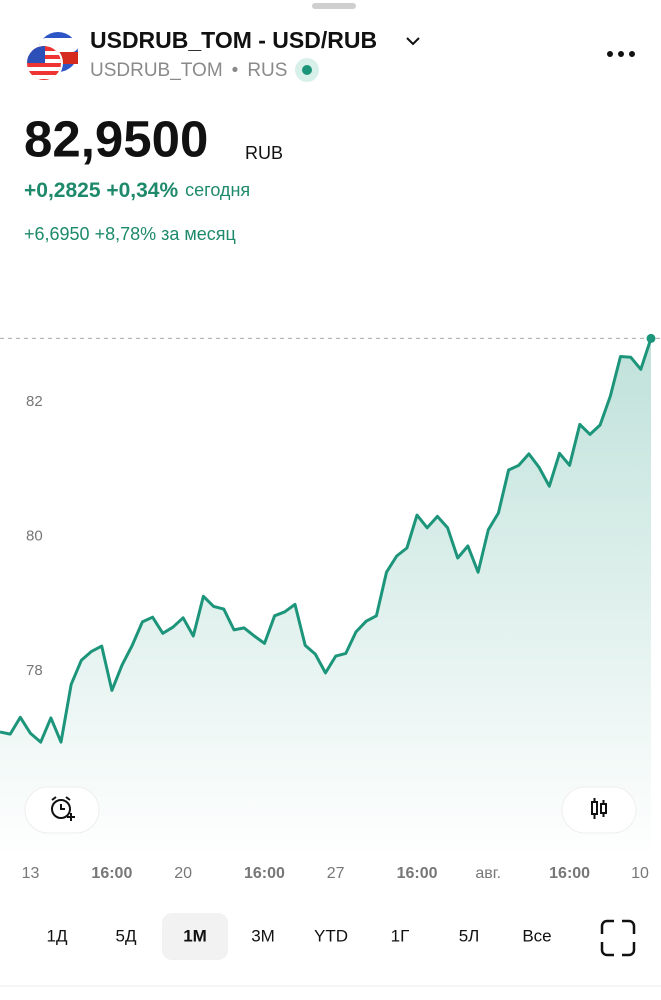 The height and width of the screenshot is (1000, 661). I want to click on fullscreen-button, so click(618, 938).